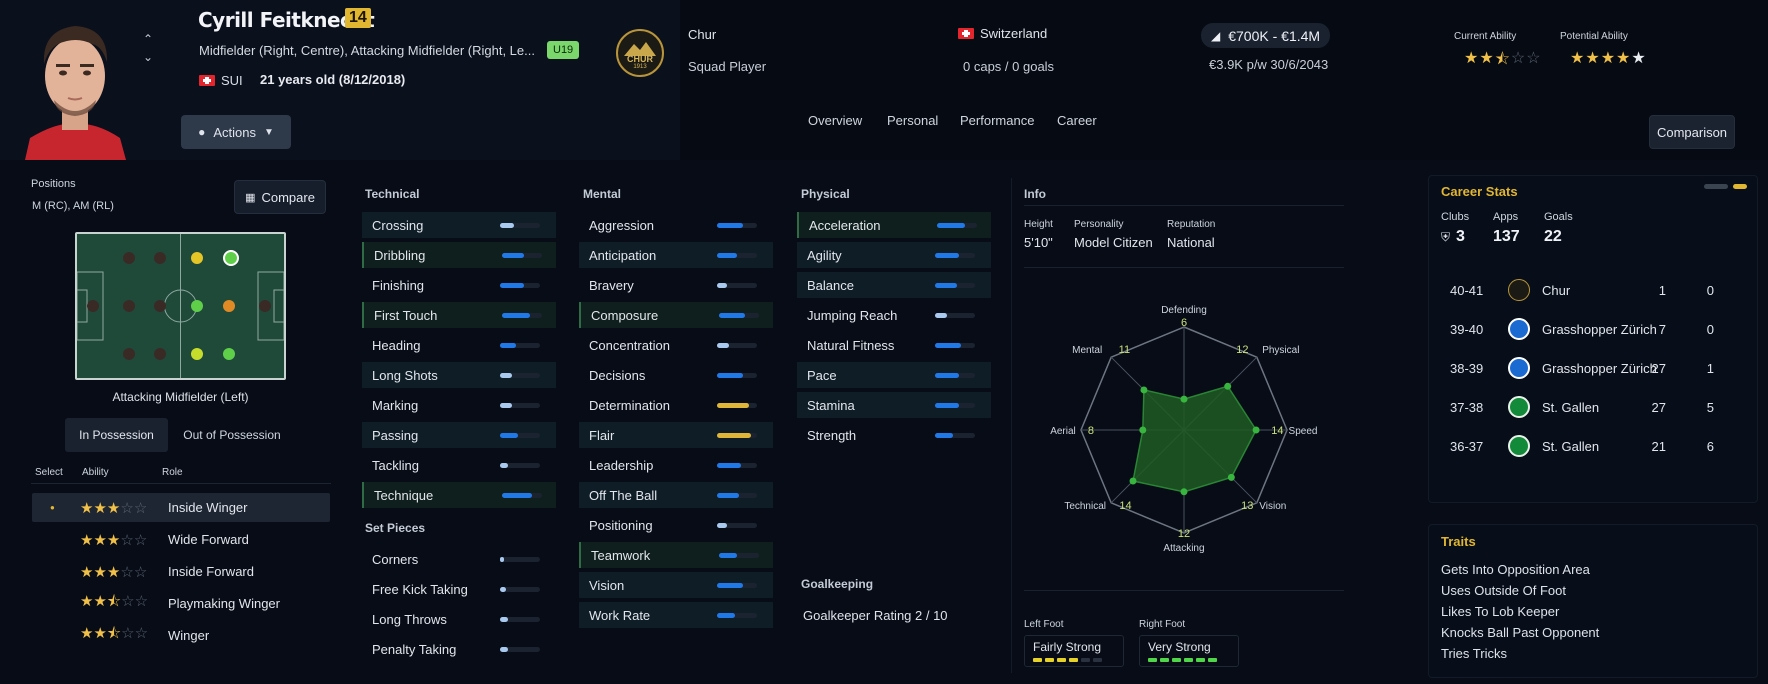 This screenshot has height=684, width=1768. Describe the element at coordinates (459, 465) in the screenshot. I see `attribute-row: Tackling` at that location.